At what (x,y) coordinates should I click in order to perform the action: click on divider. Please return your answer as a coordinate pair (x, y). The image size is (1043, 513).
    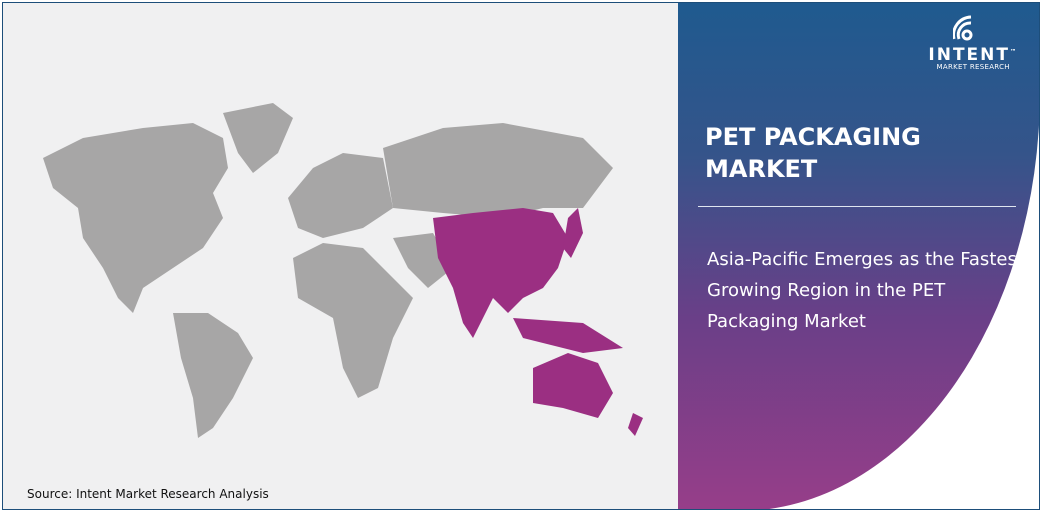
    Looking at the image, I should click on (857, 206).